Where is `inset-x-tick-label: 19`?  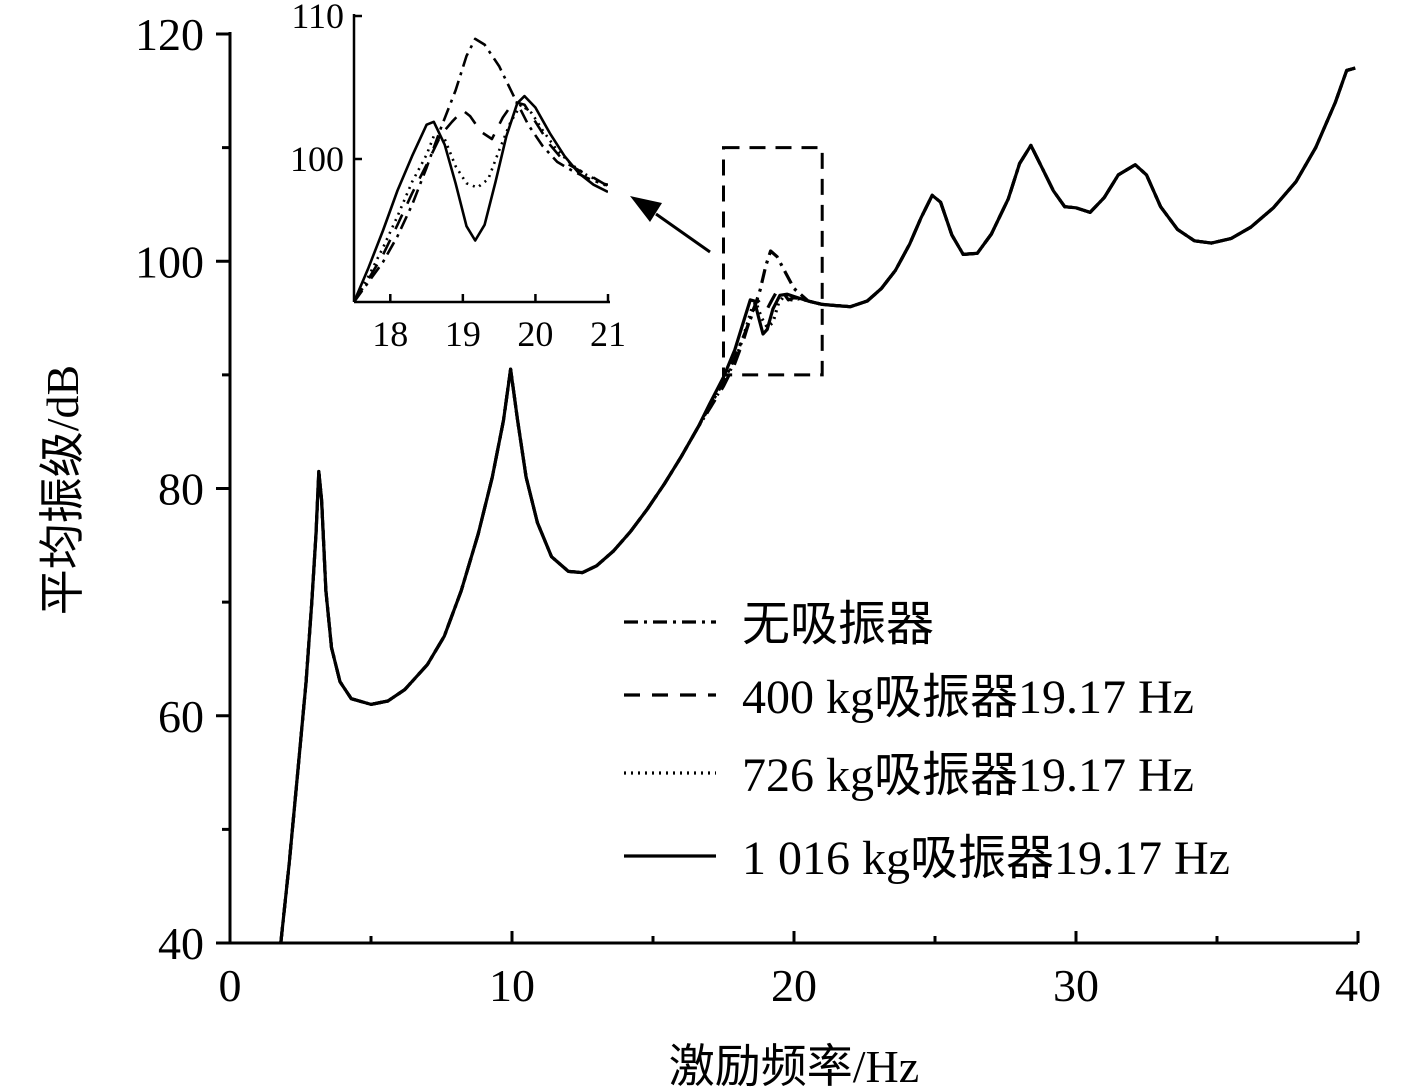 inset-x-tick-label: 19 is located at coordinates (463, 334).